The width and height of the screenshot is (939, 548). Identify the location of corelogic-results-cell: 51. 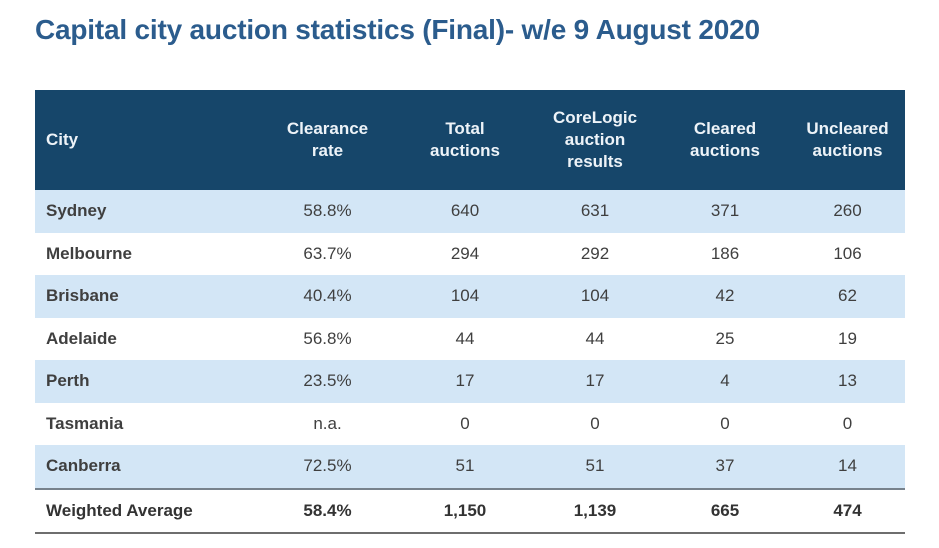
(595, 466).